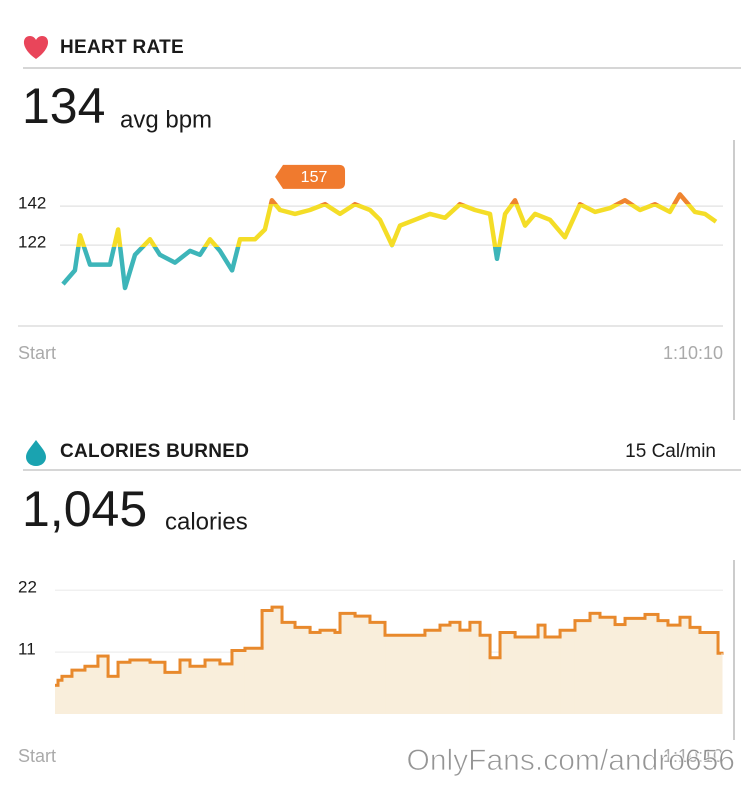 The width and height of the screenshot is (741, 800). Describe the element at coordinates (570, 760) in the screenshot. I see `watermark: OnlyFans.com/andro656` at that location.